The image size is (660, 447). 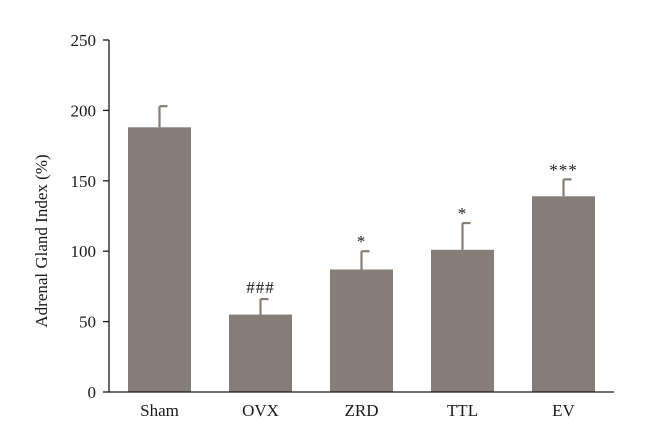 What do you see at coordinates (260, 353) in the screenshot?
I see `bar-ovx` at bounding box center [260, 353].